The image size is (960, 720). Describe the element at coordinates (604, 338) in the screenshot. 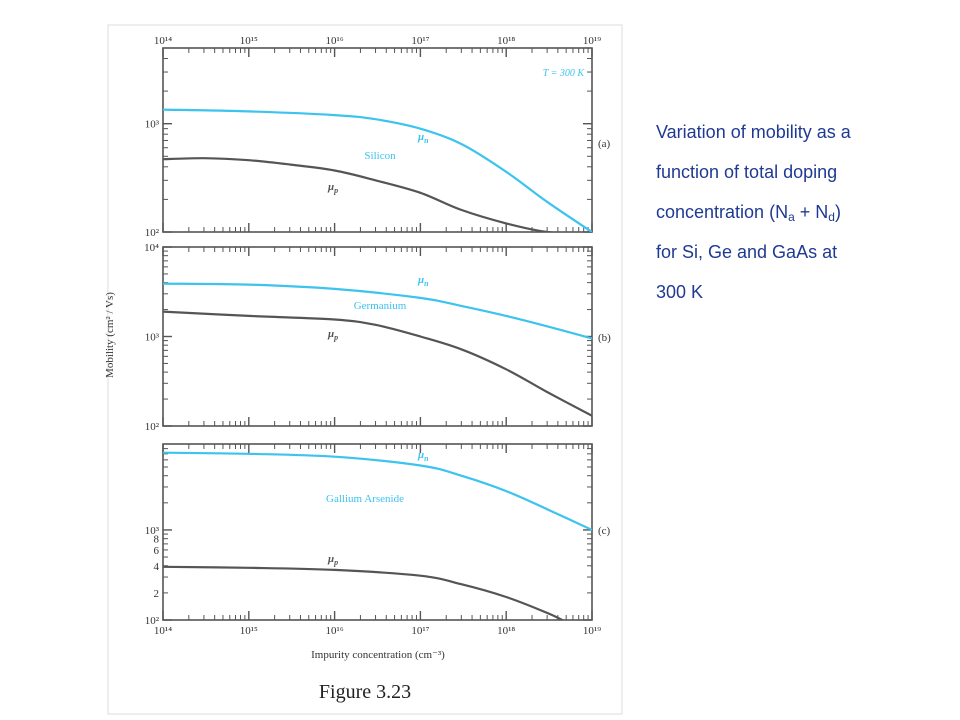

I see `panel-tag: (b)` at that location.